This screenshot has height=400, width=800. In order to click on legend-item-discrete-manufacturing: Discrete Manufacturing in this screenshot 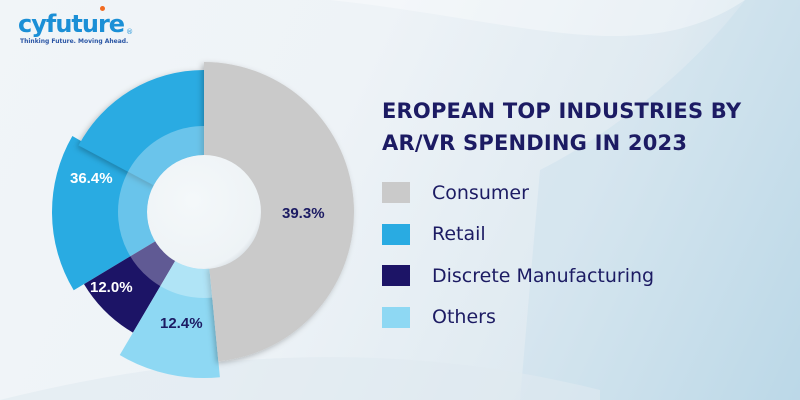, I will do `click(518, 276)`.